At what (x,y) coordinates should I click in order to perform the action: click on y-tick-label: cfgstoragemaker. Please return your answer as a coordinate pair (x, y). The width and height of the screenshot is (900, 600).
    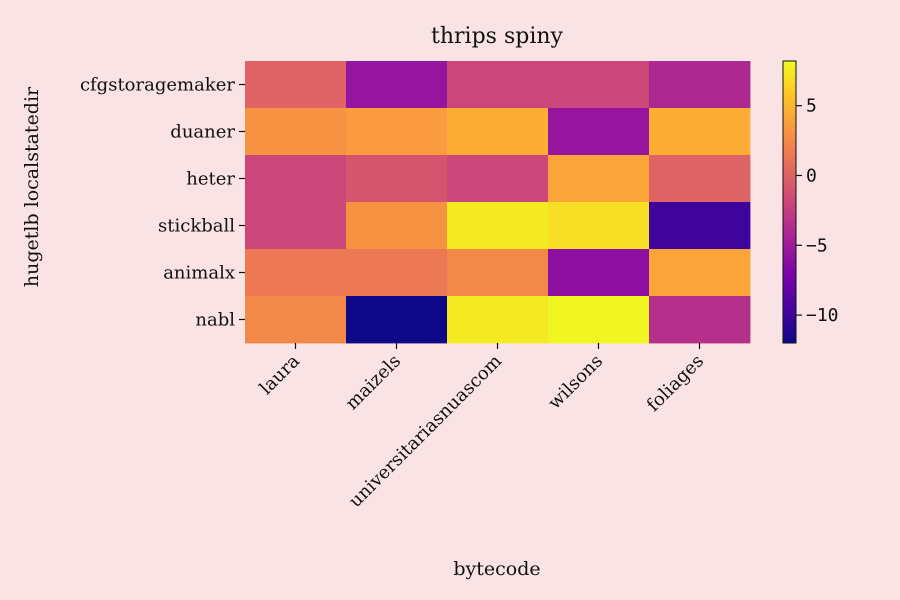
    Looking at the image, I should click on (157, 85).